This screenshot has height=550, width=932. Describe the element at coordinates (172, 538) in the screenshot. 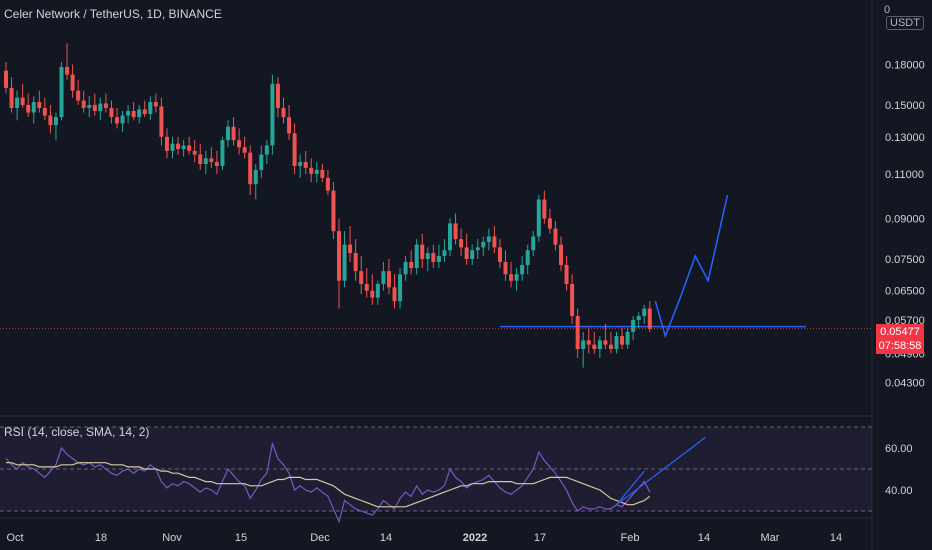

I see `time-tick-label: Nov` at that location.